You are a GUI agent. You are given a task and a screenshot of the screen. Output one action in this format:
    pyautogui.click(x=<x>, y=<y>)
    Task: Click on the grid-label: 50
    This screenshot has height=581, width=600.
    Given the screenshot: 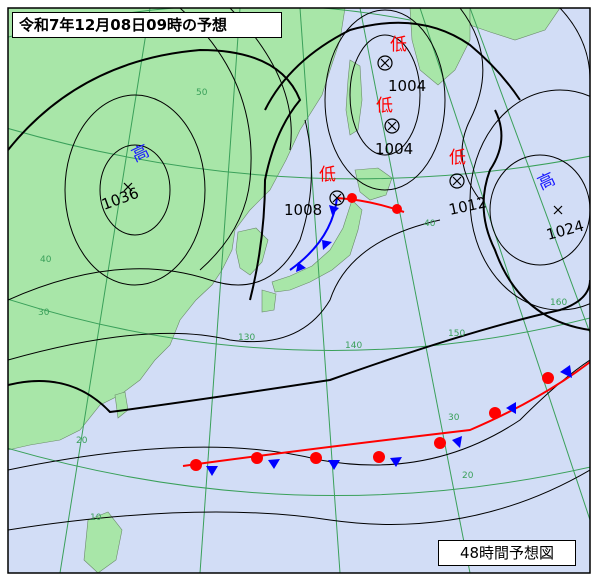 What is the action you would take?
    pyautogui.click(x=202, y=93)
    